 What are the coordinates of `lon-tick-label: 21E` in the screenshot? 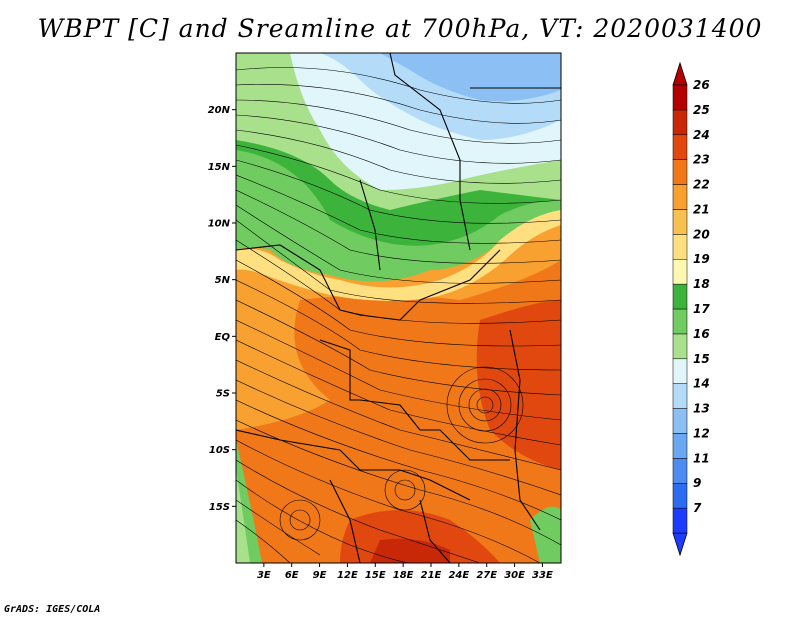 It's located at (431, 575).